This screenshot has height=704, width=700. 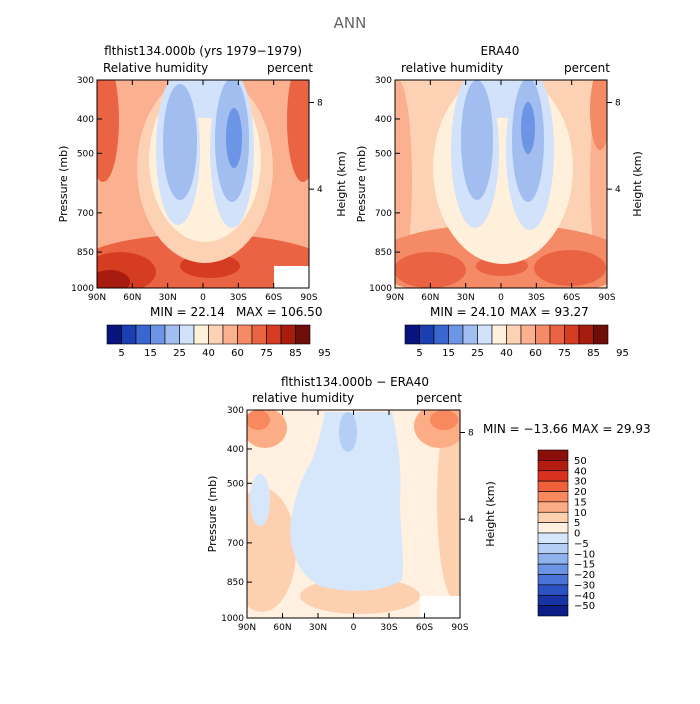 What do you see at coordinates (383, 81) in the screenshot?
I see `y-tick-label: 300` at bounding box center [383, 81].